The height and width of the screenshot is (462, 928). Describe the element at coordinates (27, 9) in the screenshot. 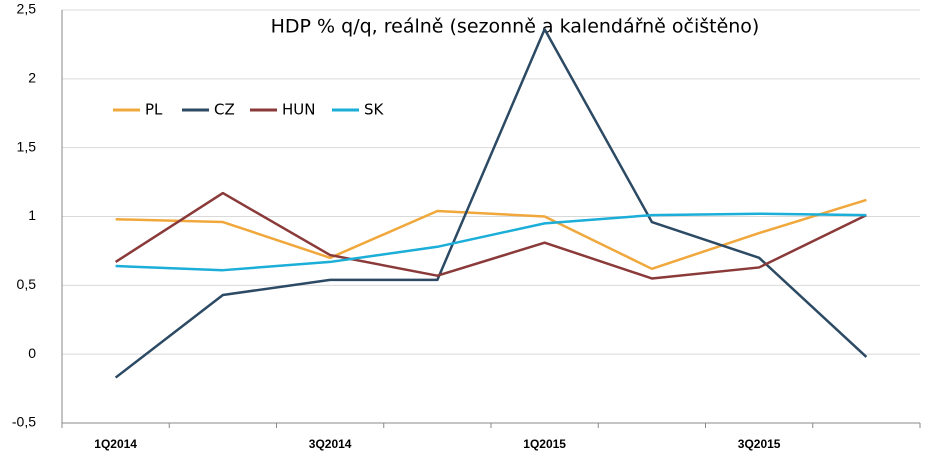

I see `y-tick-label: 2,5` at that location.